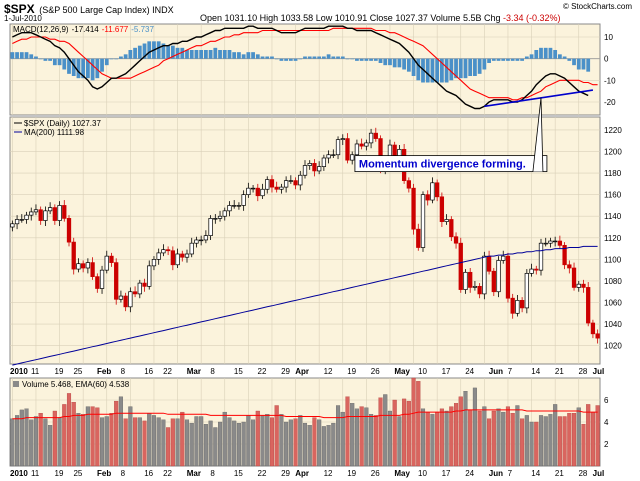  Describe the element at coordinates (606, 444) in the screenshot. I see `volume-tick-label: 2` at that location.